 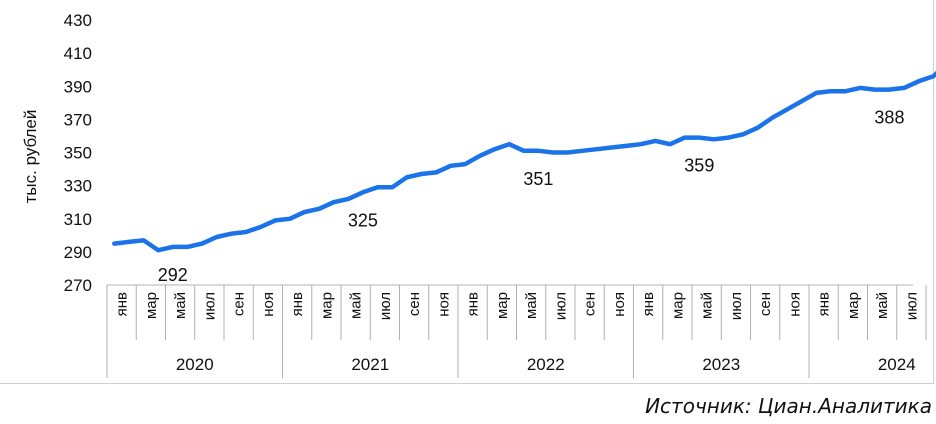 I want to click on y-axis: 270 290 310 330 350 370 390 410 430 тыс. рублей, so click(x=56, y=153).